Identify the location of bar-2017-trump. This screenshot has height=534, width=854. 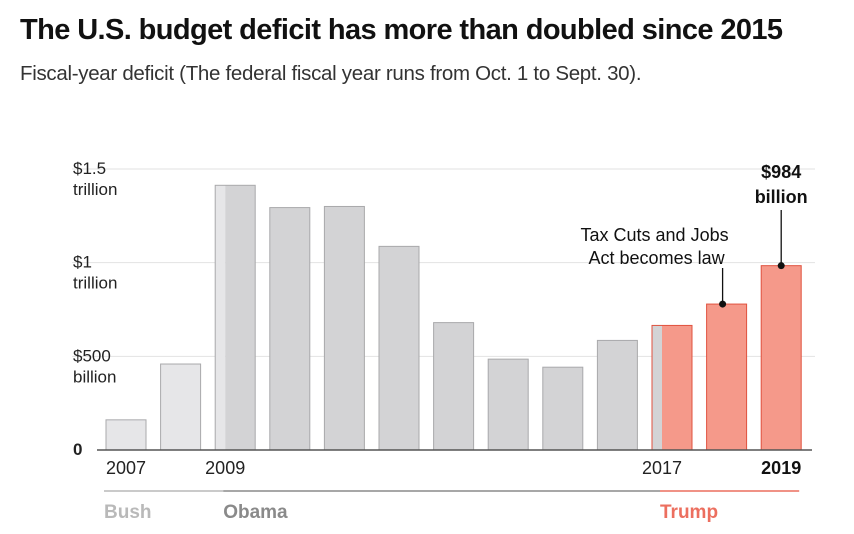
(677, 387).